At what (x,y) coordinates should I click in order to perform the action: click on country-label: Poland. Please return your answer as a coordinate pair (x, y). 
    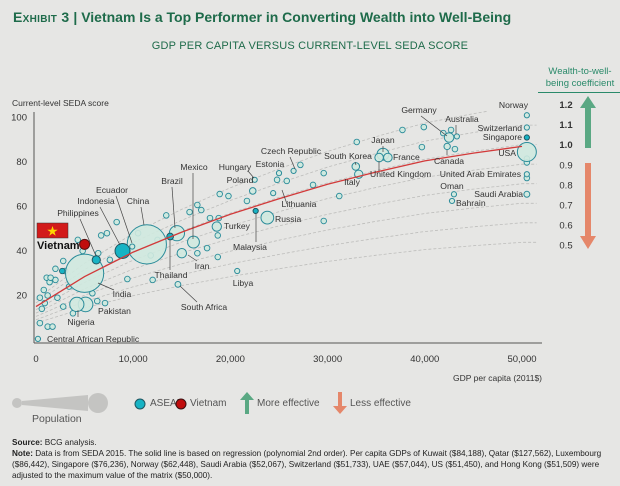
    Looking at the image, I should click on (240, 180).